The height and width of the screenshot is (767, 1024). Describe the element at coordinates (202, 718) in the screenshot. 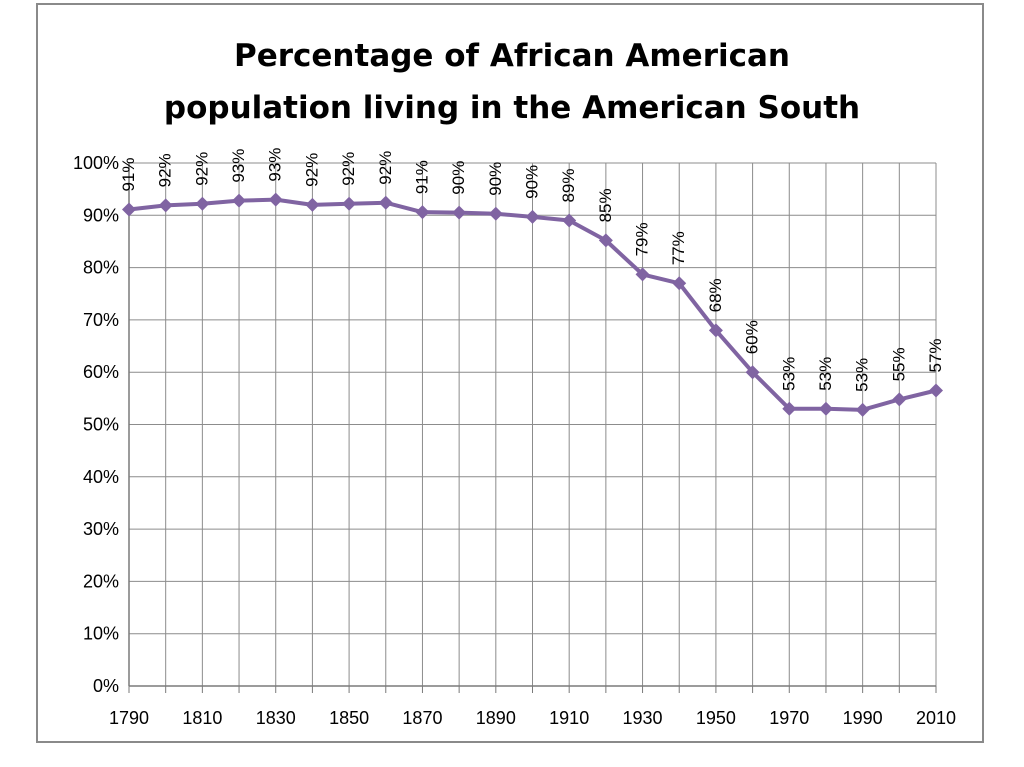

I see `x-tick-label: 1810` at that location.